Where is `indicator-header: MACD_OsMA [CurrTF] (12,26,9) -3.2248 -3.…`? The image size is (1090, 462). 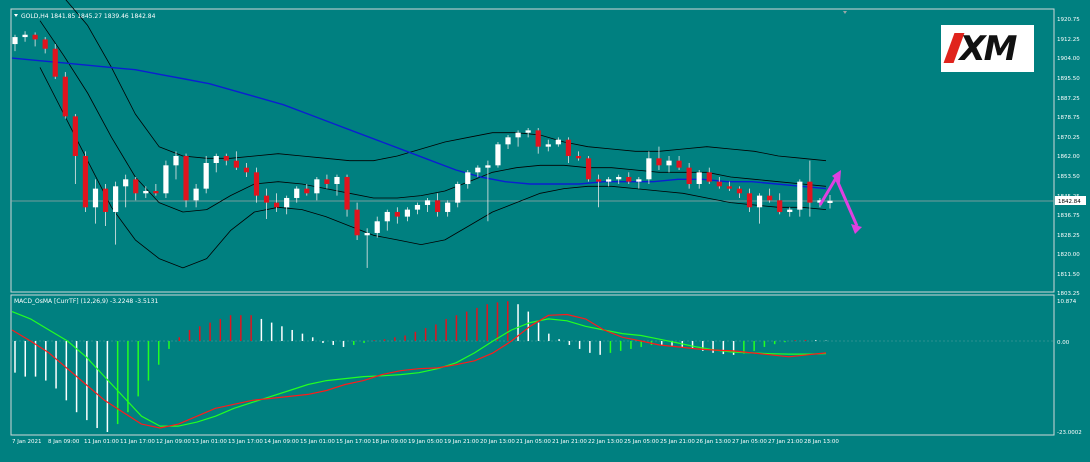
indicator-header: MACD_OsMA [CurrTF] (12,26,9) -3.2248 -3.… is located at coordinates (86, 301).